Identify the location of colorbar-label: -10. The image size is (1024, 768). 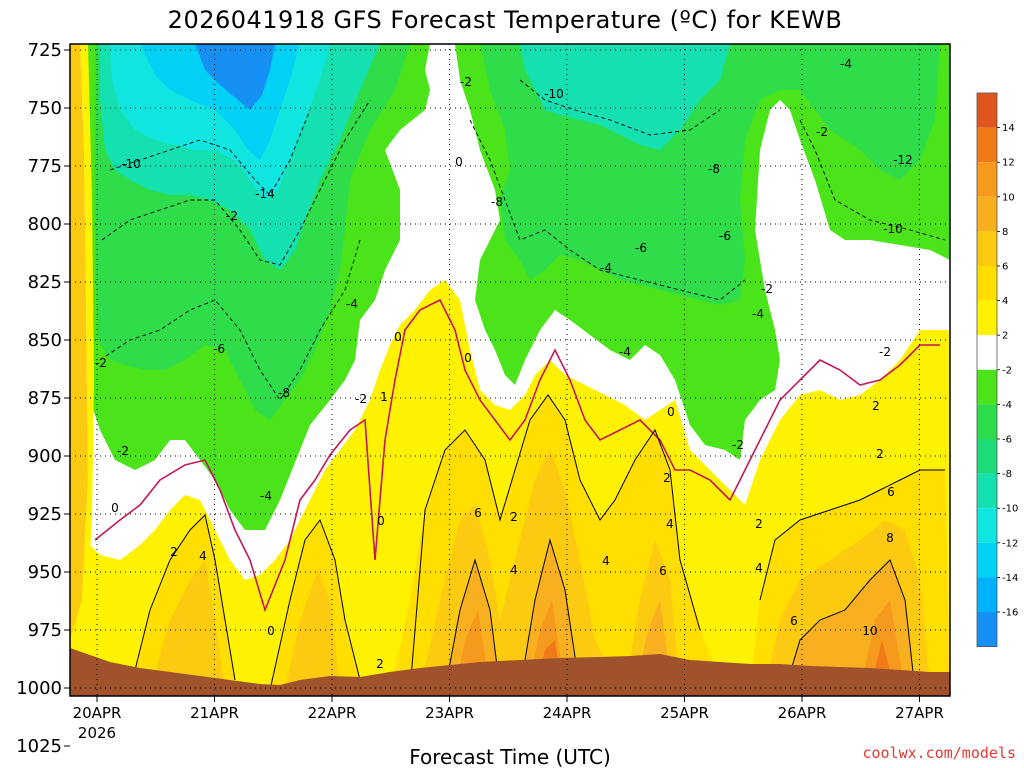
(1010, 509).